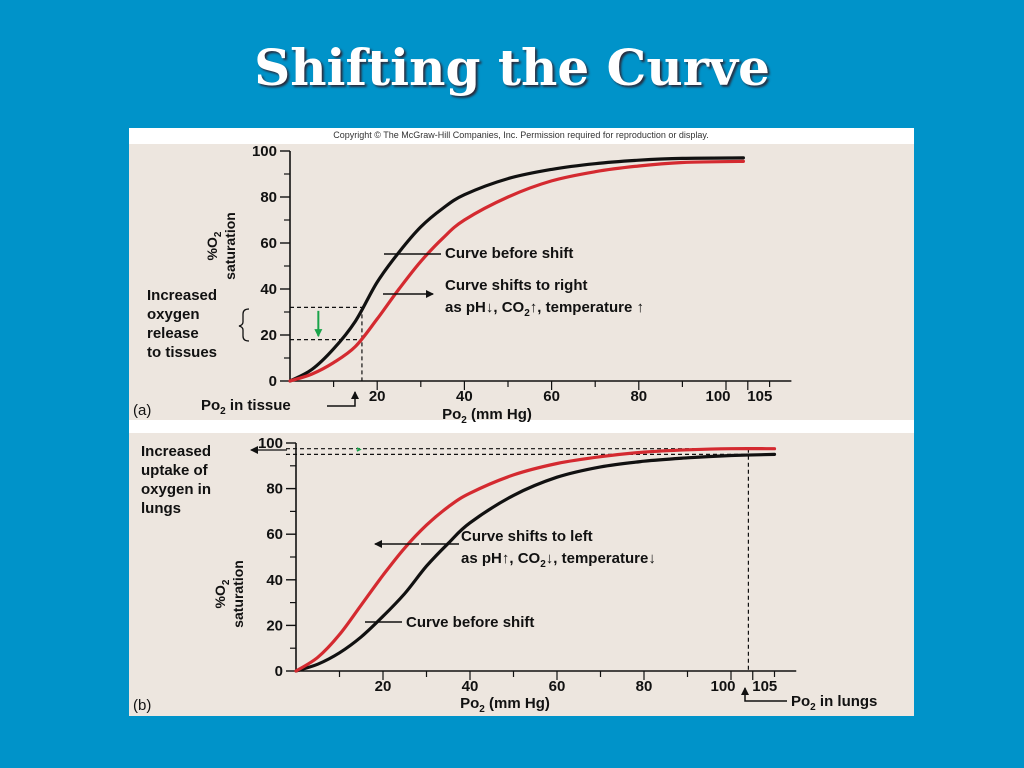 The image size is (1024, 768). I want to click on svg-text: to tissues, so click(182, 352).